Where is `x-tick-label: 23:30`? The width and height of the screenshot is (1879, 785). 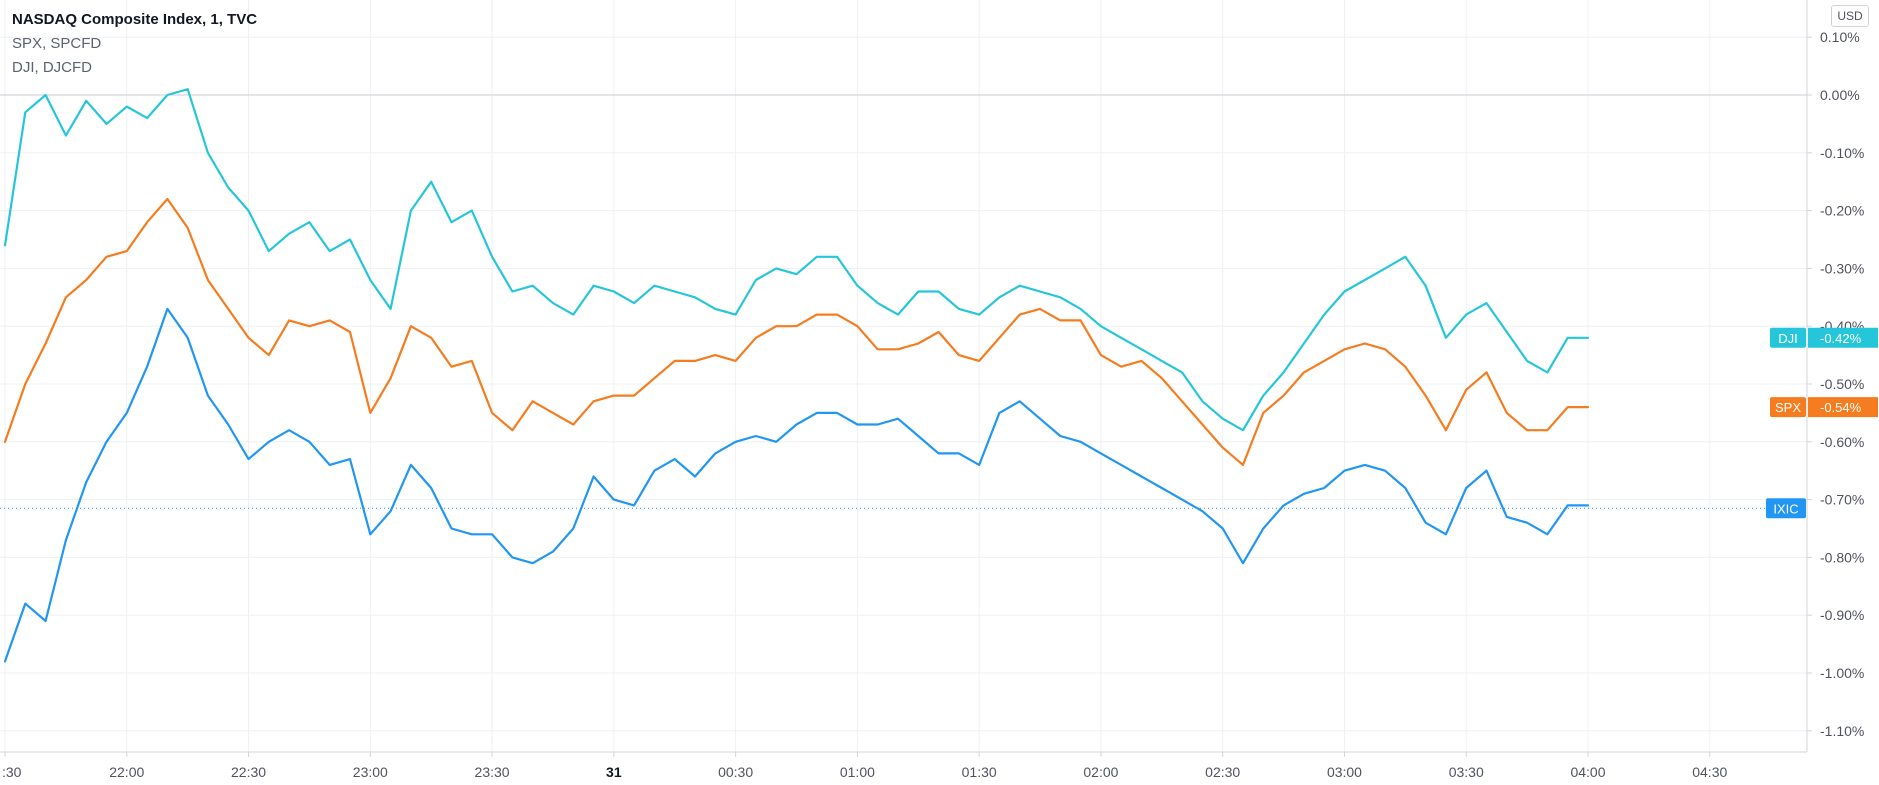
x-tick-label: 23:30 is located at coordinates (492, 772).